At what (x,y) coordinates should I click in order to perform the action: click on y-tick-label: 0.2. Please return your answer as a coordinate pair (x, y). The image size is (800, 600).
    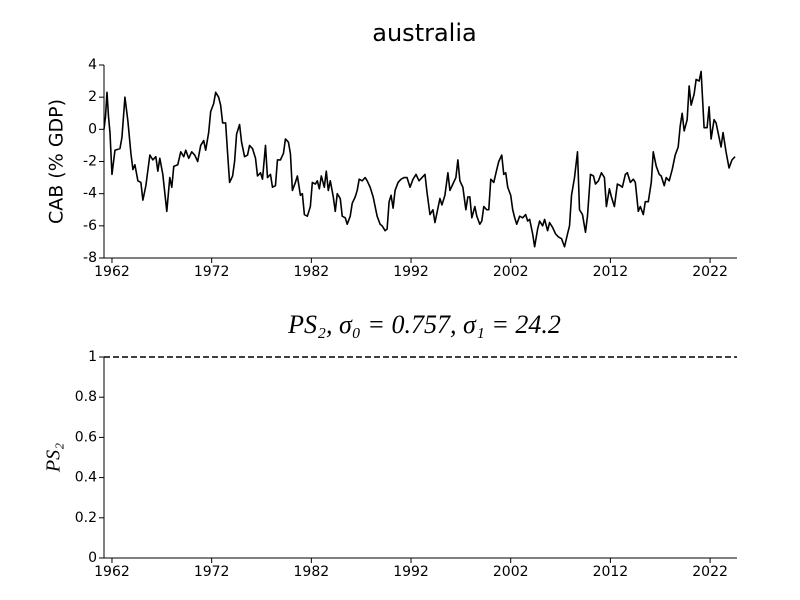
    Looking at the image, I should click on (86, 518).